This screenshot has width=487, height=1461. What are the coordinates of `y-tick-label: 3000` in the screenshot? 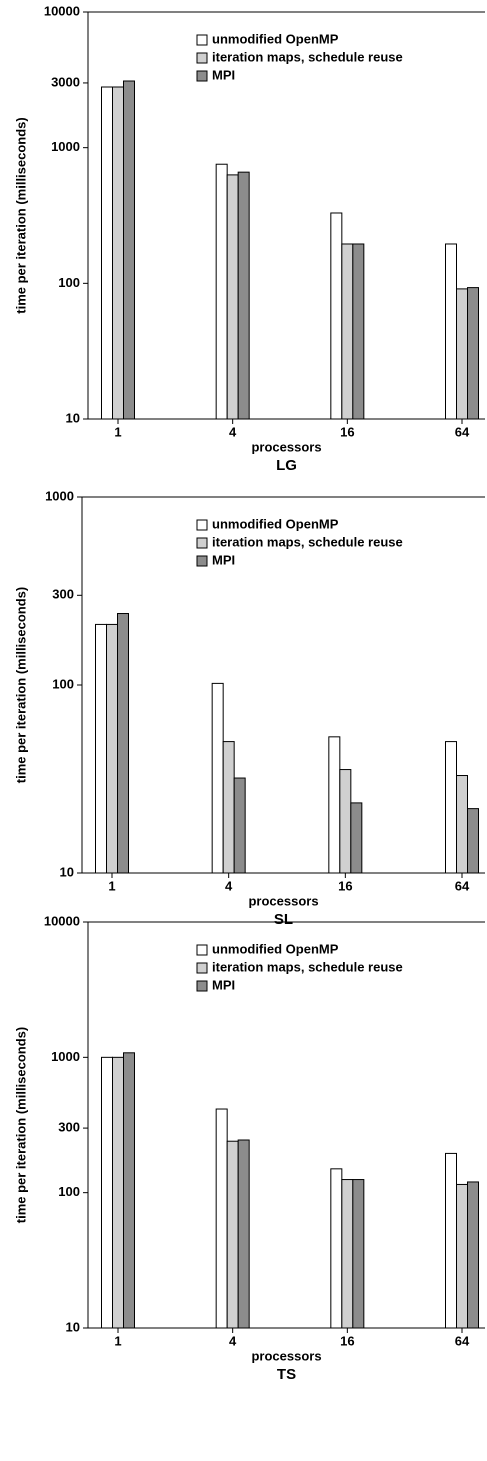 It's located at (65, 81).